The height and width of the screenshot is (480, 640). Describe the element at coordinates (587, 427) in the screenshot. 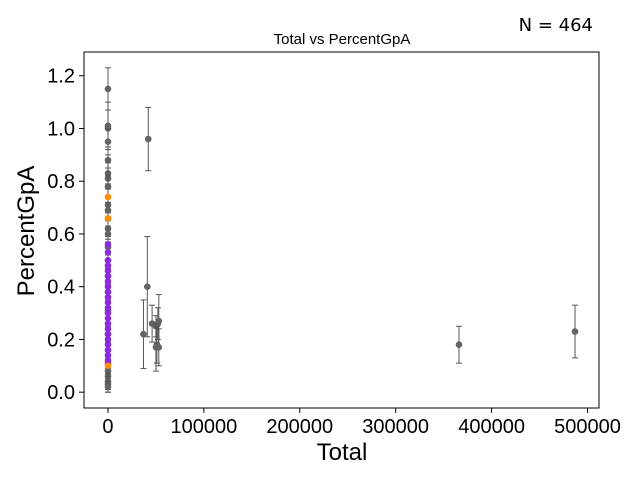

I see `x-tick-label: 500000` at that location.